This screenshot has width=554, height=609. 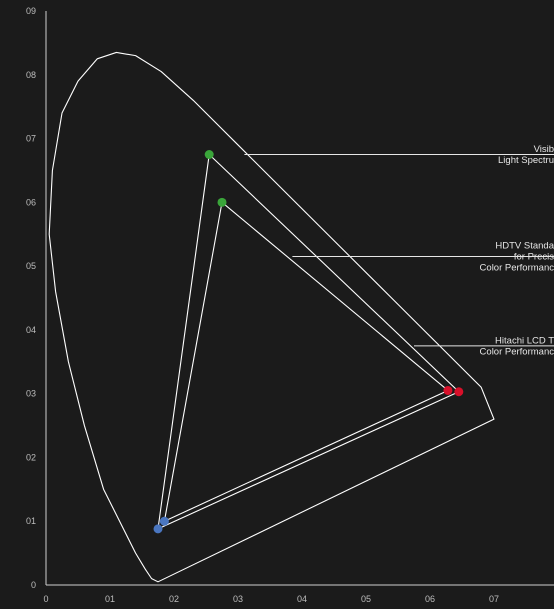 I want to click on y-tick-label: 03, so click(x=31, y=394).